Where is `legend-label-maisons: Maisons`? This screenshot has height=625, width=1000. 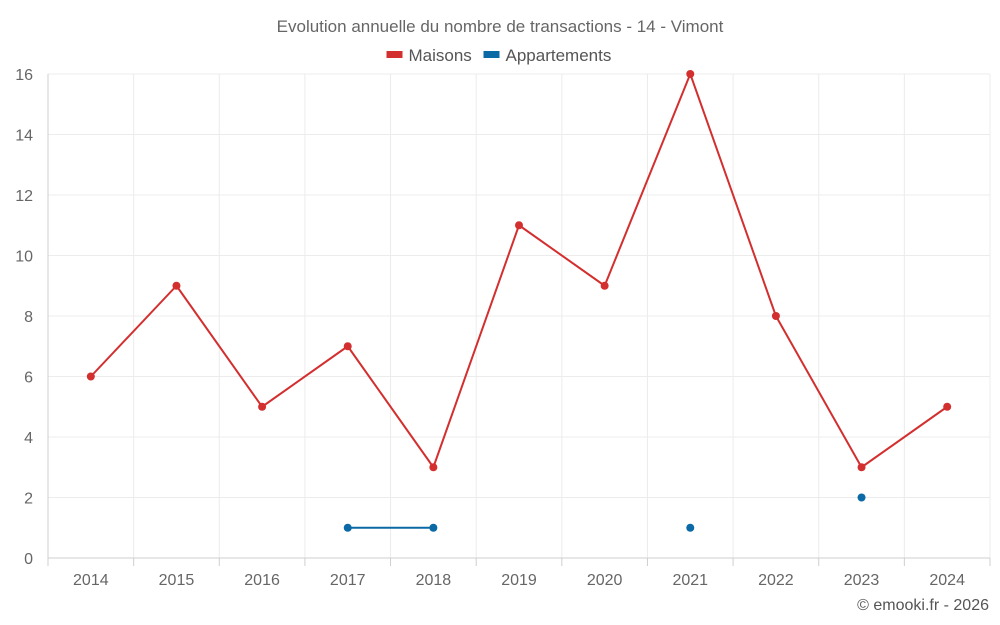 legend-label-maisons: Maisons is located at coordinates (440, 55).